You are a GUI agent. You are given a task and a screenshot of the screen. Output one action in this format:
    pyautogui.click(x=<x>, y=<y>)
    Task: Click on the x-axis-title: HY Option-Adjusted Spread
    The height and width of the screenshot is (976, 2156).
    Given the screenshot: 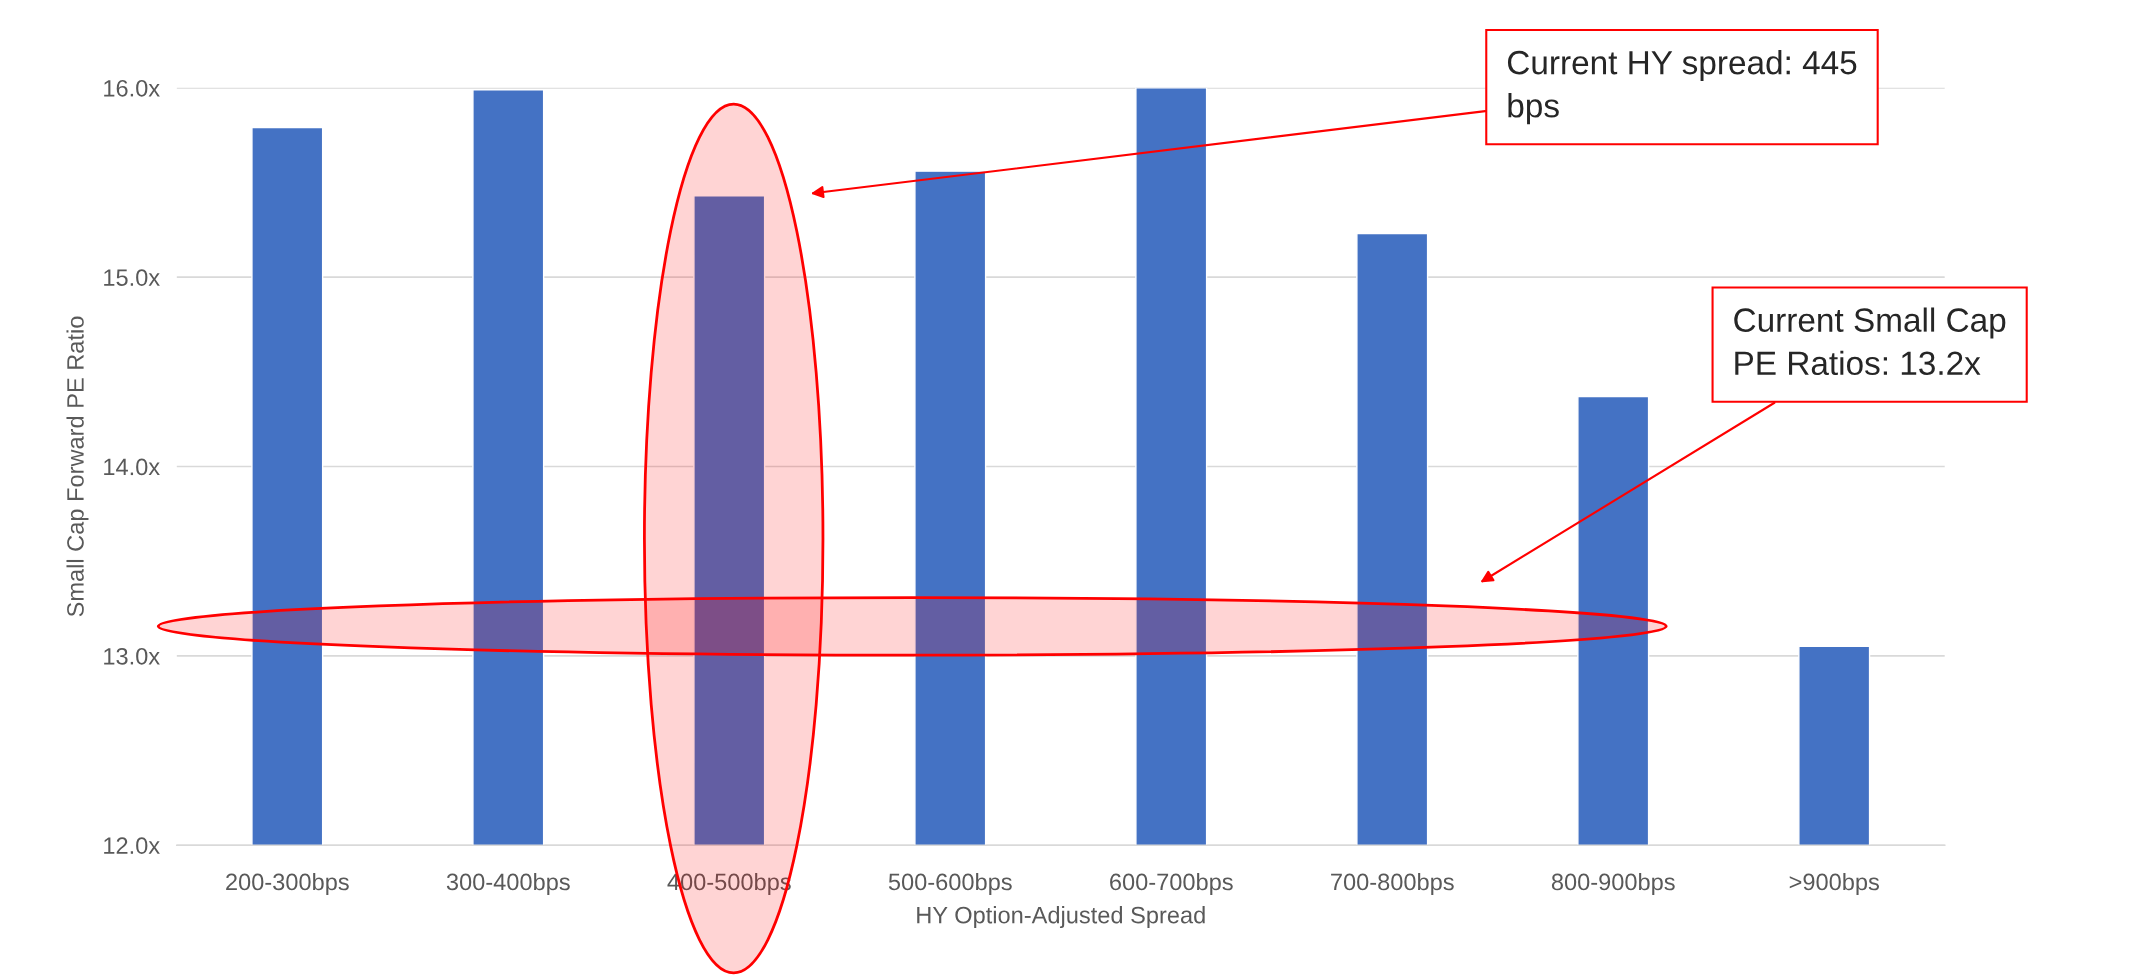 What is the action you would take?
    pyautogui.click(x=1061, y=917)
    